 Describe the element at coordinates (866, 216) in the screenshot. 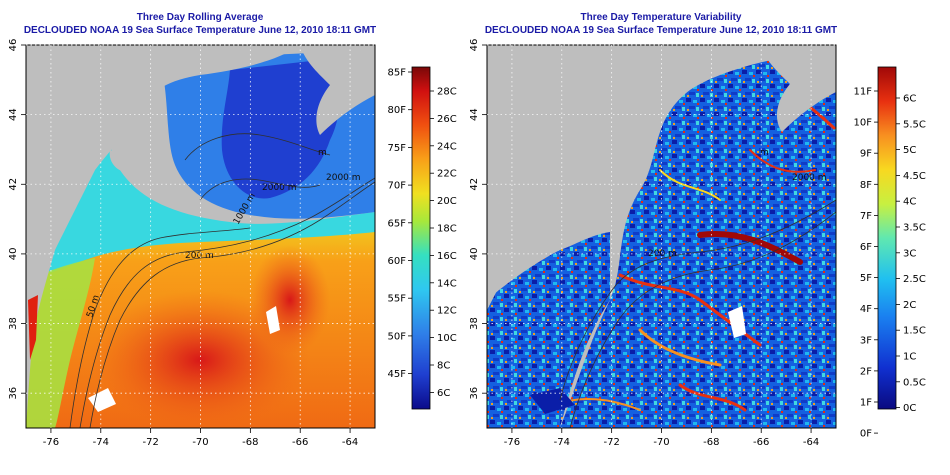

I see `right-colorbar-f-label-4: 7F` at that location.